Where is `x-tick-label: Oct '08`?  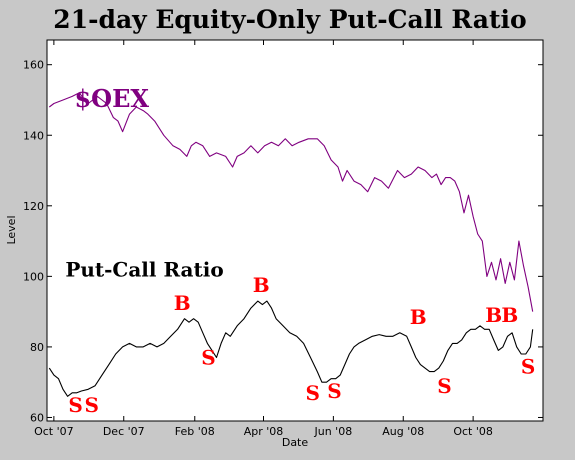 x-tick-label: Oct '08 is located at coordinates (473, 431).